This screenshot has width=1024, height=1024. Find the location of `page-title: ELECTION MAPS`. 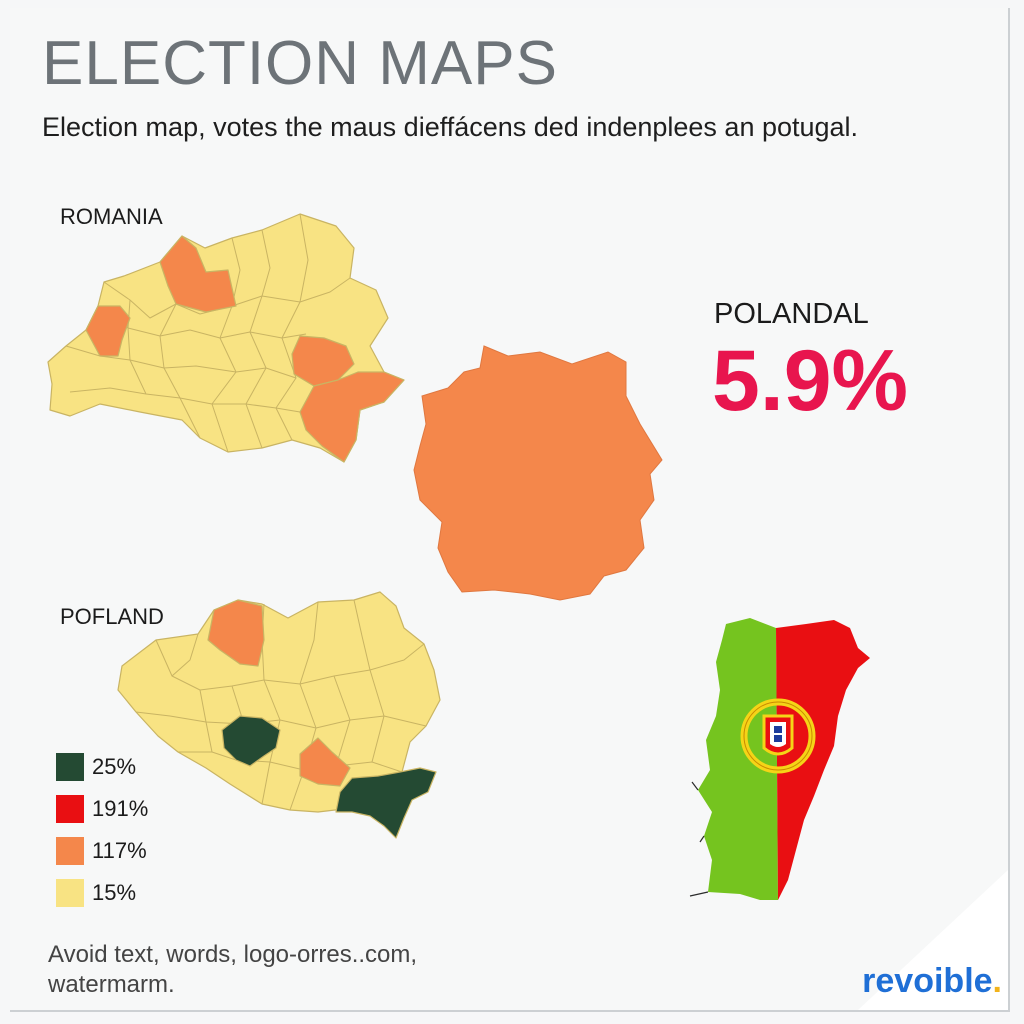

page-title: ELECTION MAPS is located at coordinates (300, 63).